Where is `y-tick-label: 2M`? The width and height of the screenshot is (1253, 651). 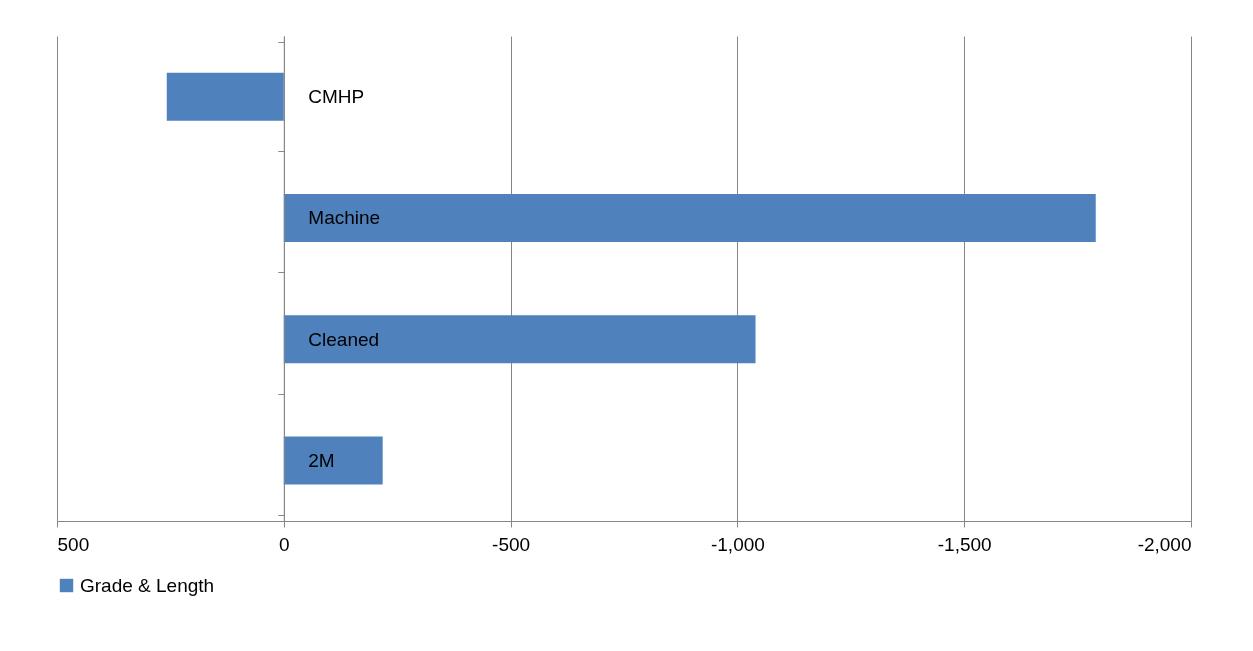
y-tick-label: 2M is located at coordinates (321, 460).